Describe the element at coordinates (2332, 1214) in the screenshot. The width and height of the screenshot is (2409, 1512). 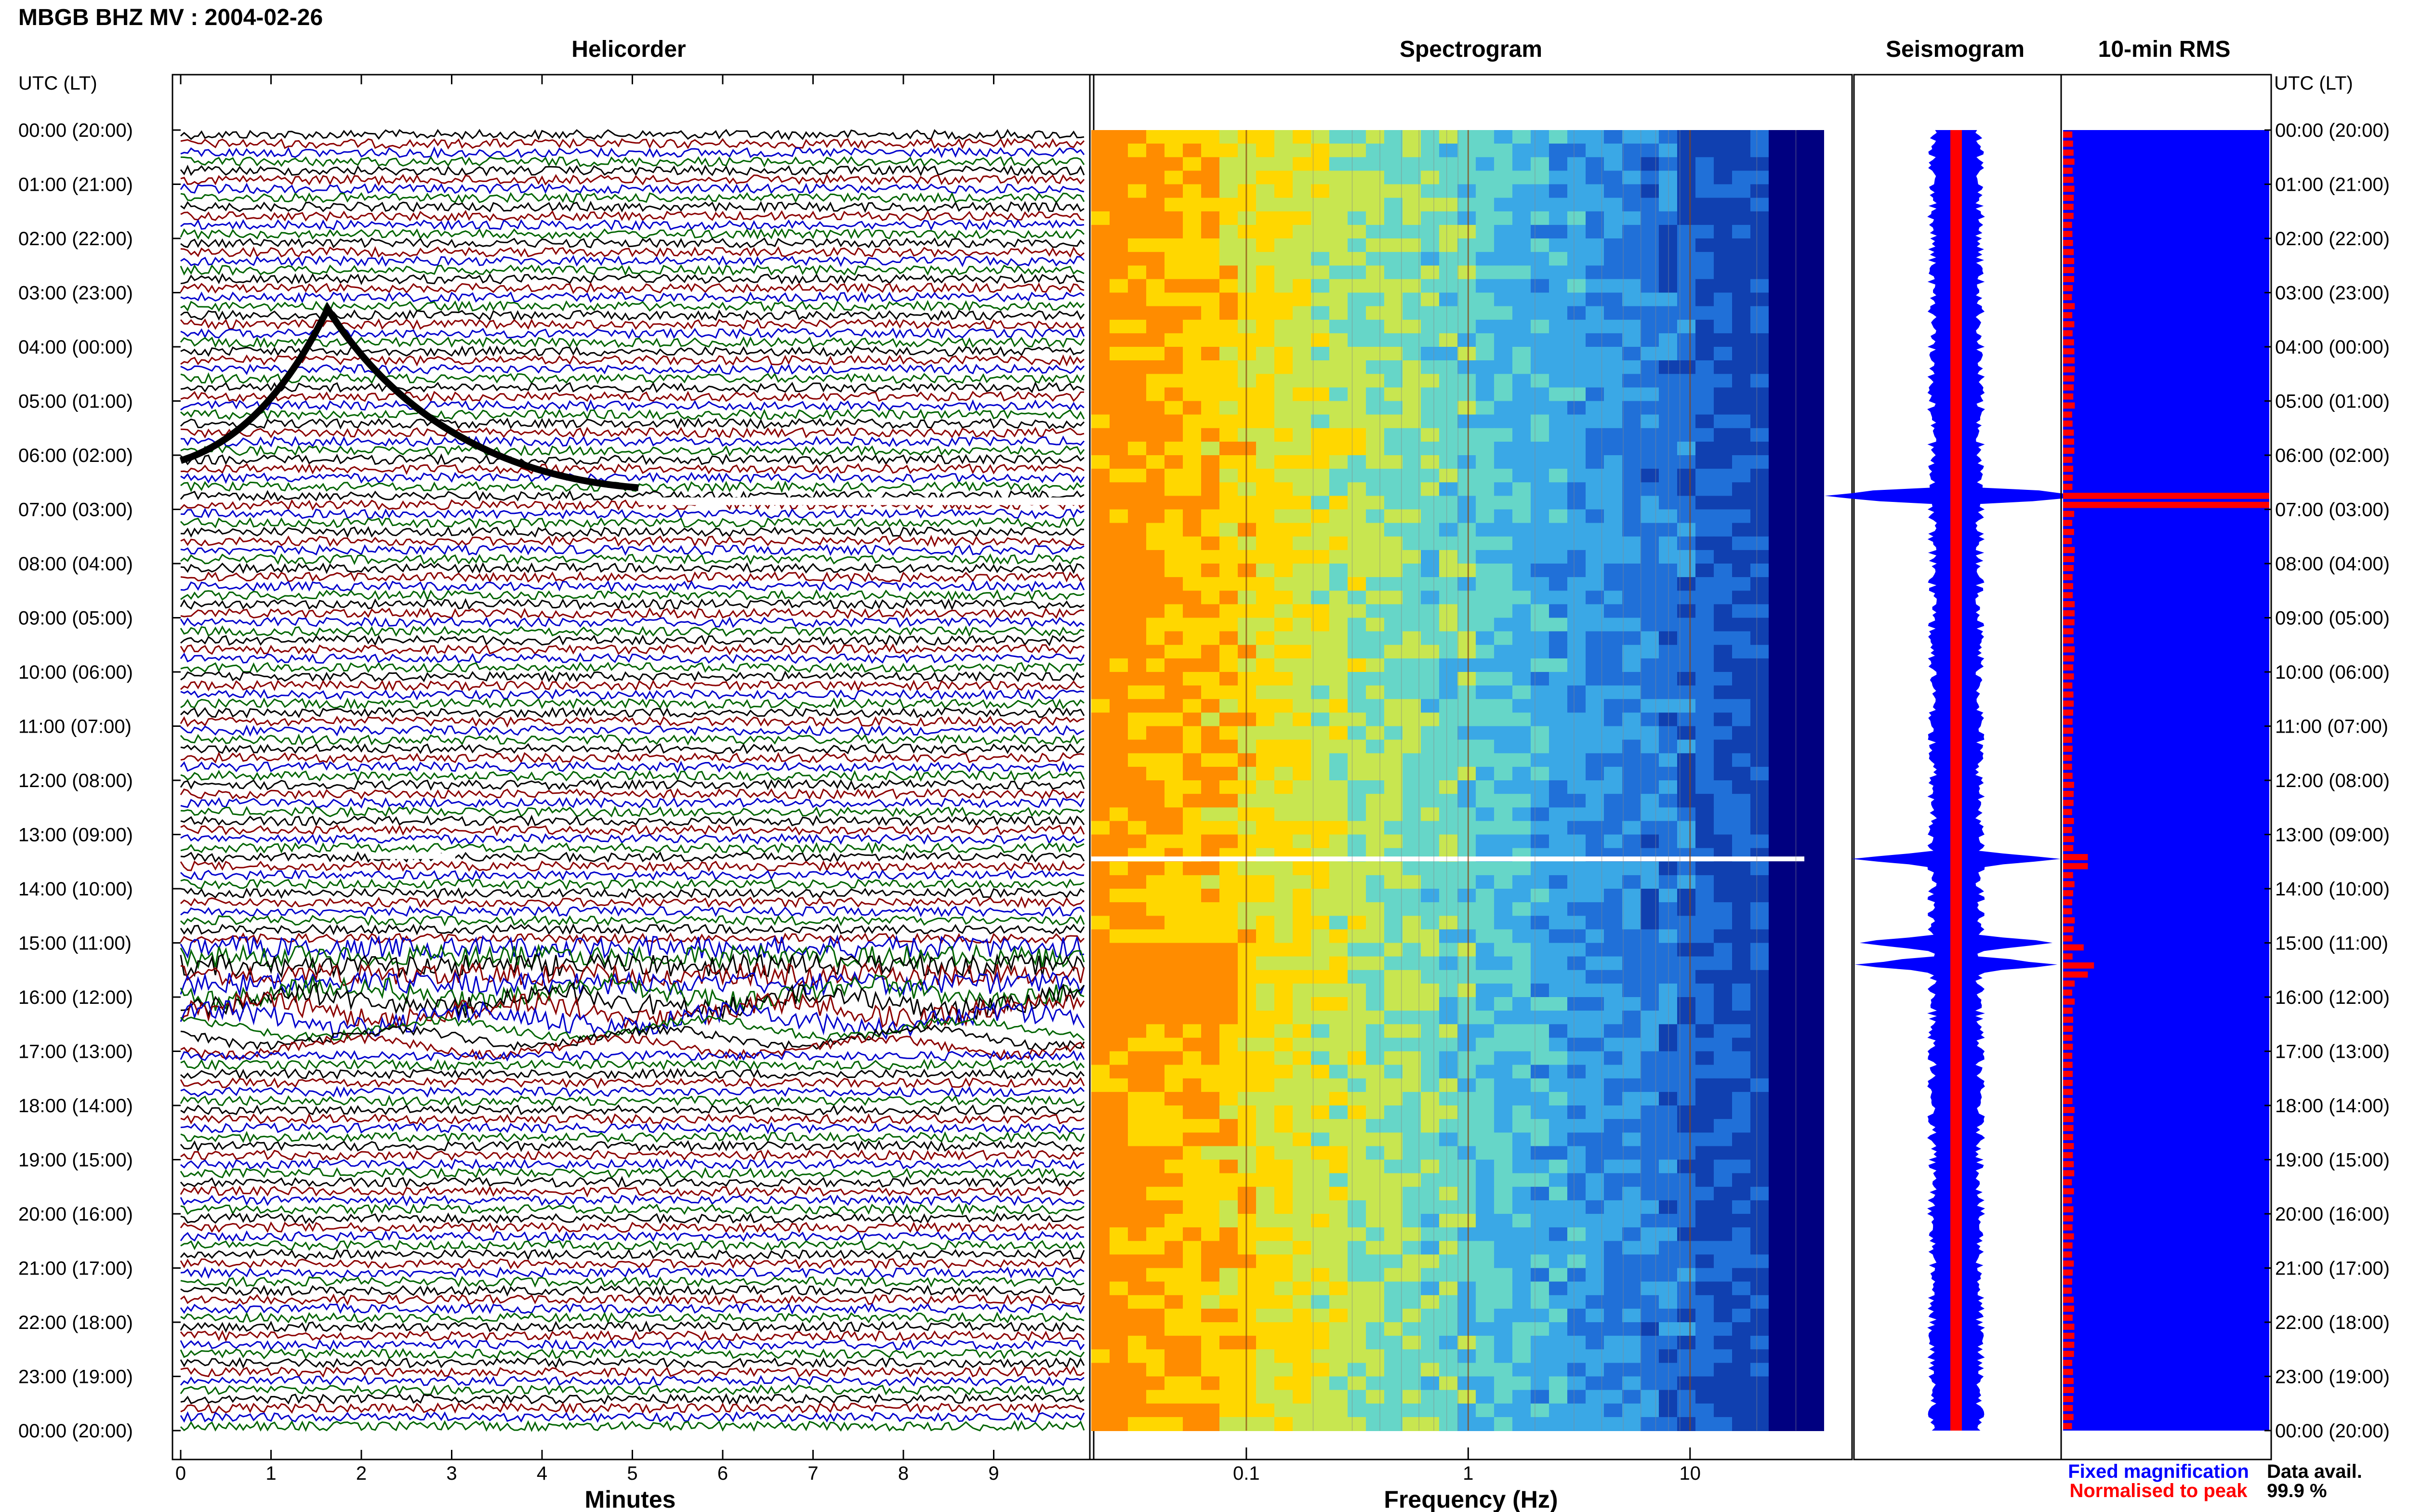
I see `right-time-tick: 20:00 (16:00)` at that location.